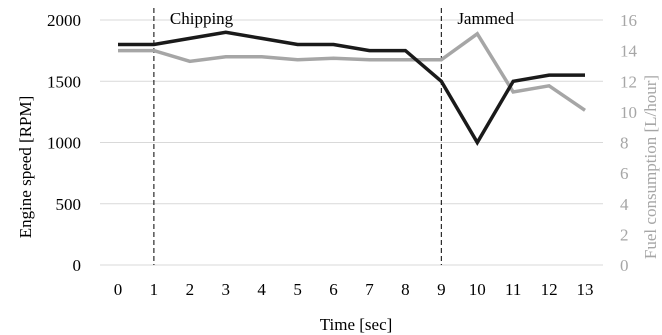 The width and height of the screenshot is (662, 335). I want to click on event-marker-label: Jammed, so click(485, 18).